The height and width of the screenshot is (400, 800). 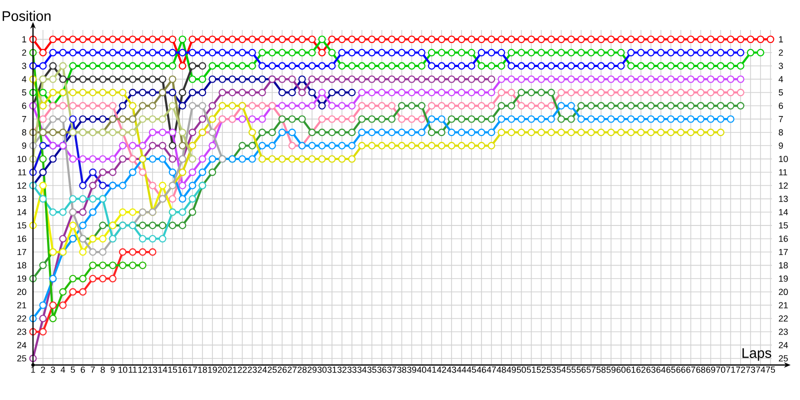 I want to click on y-tick-label: 2, so click(x=24, y=53).